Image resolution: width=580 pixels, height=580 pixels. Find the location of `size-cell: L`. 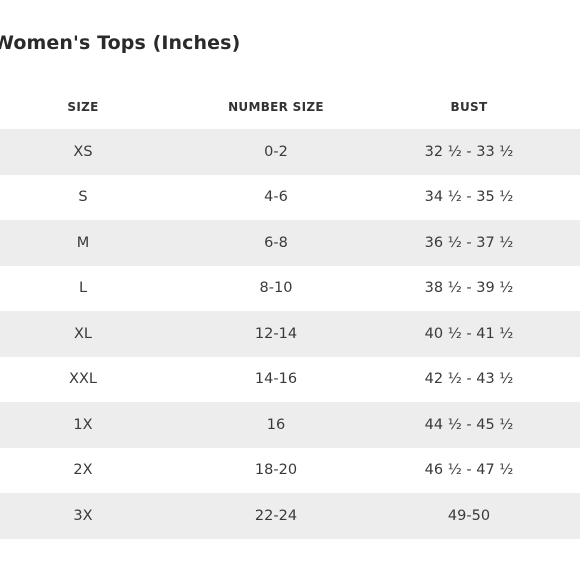

size-cell: L is located at coordinates (83, 288).